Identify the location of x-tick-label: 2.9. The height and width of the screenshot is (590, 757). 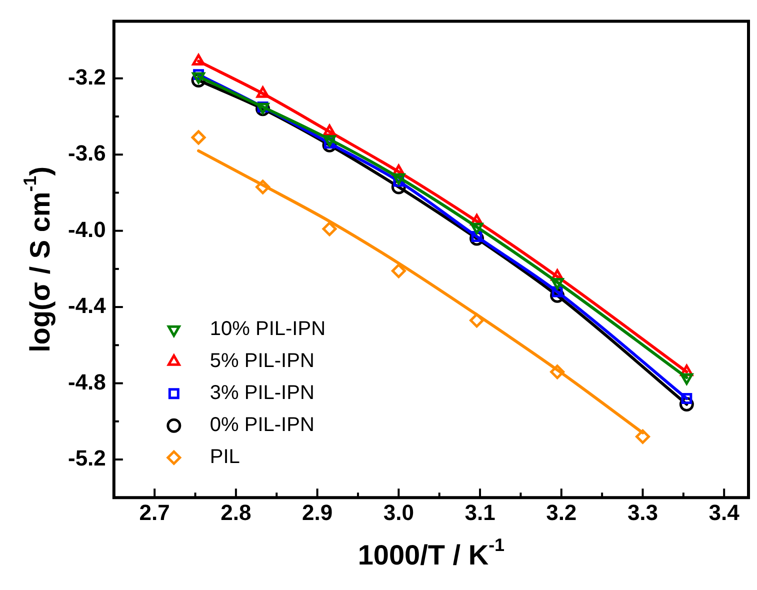
(317, 512).